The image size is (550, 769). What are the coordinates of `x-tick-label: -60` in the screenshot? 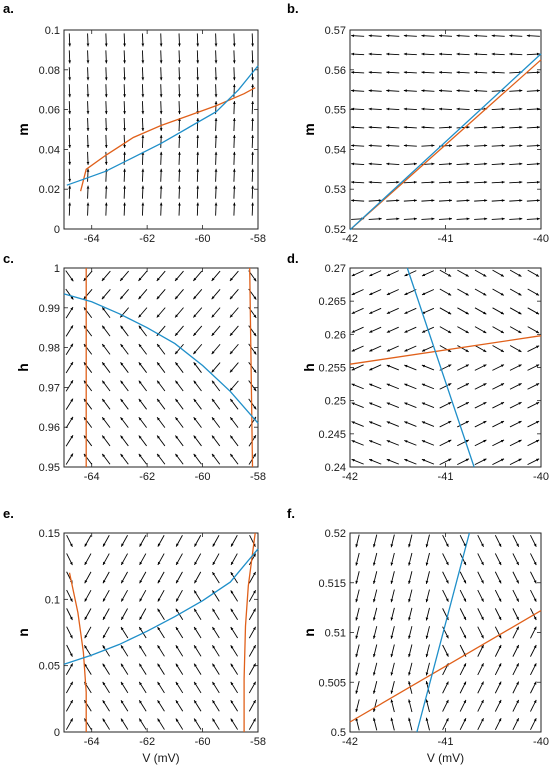 It's located at (203, 239).